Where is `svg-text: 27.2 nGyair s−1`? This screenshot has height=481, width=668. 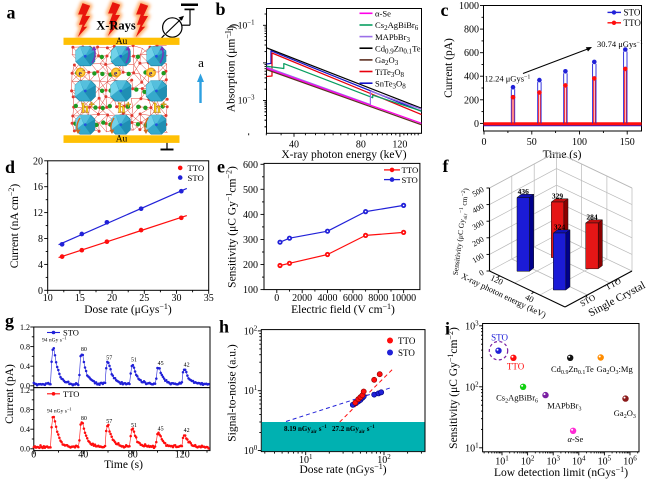
svg-text: 27.2 nGyair s−1 is located at coordinates (353, 430).